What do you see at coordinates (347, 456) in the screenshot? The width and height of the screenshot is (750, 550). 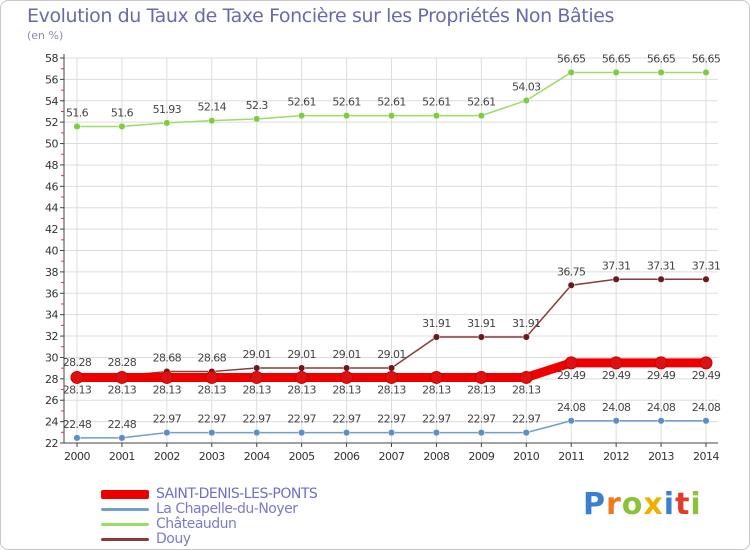 I see `x-tick-label: 2006` at bounding box center [347, 456].